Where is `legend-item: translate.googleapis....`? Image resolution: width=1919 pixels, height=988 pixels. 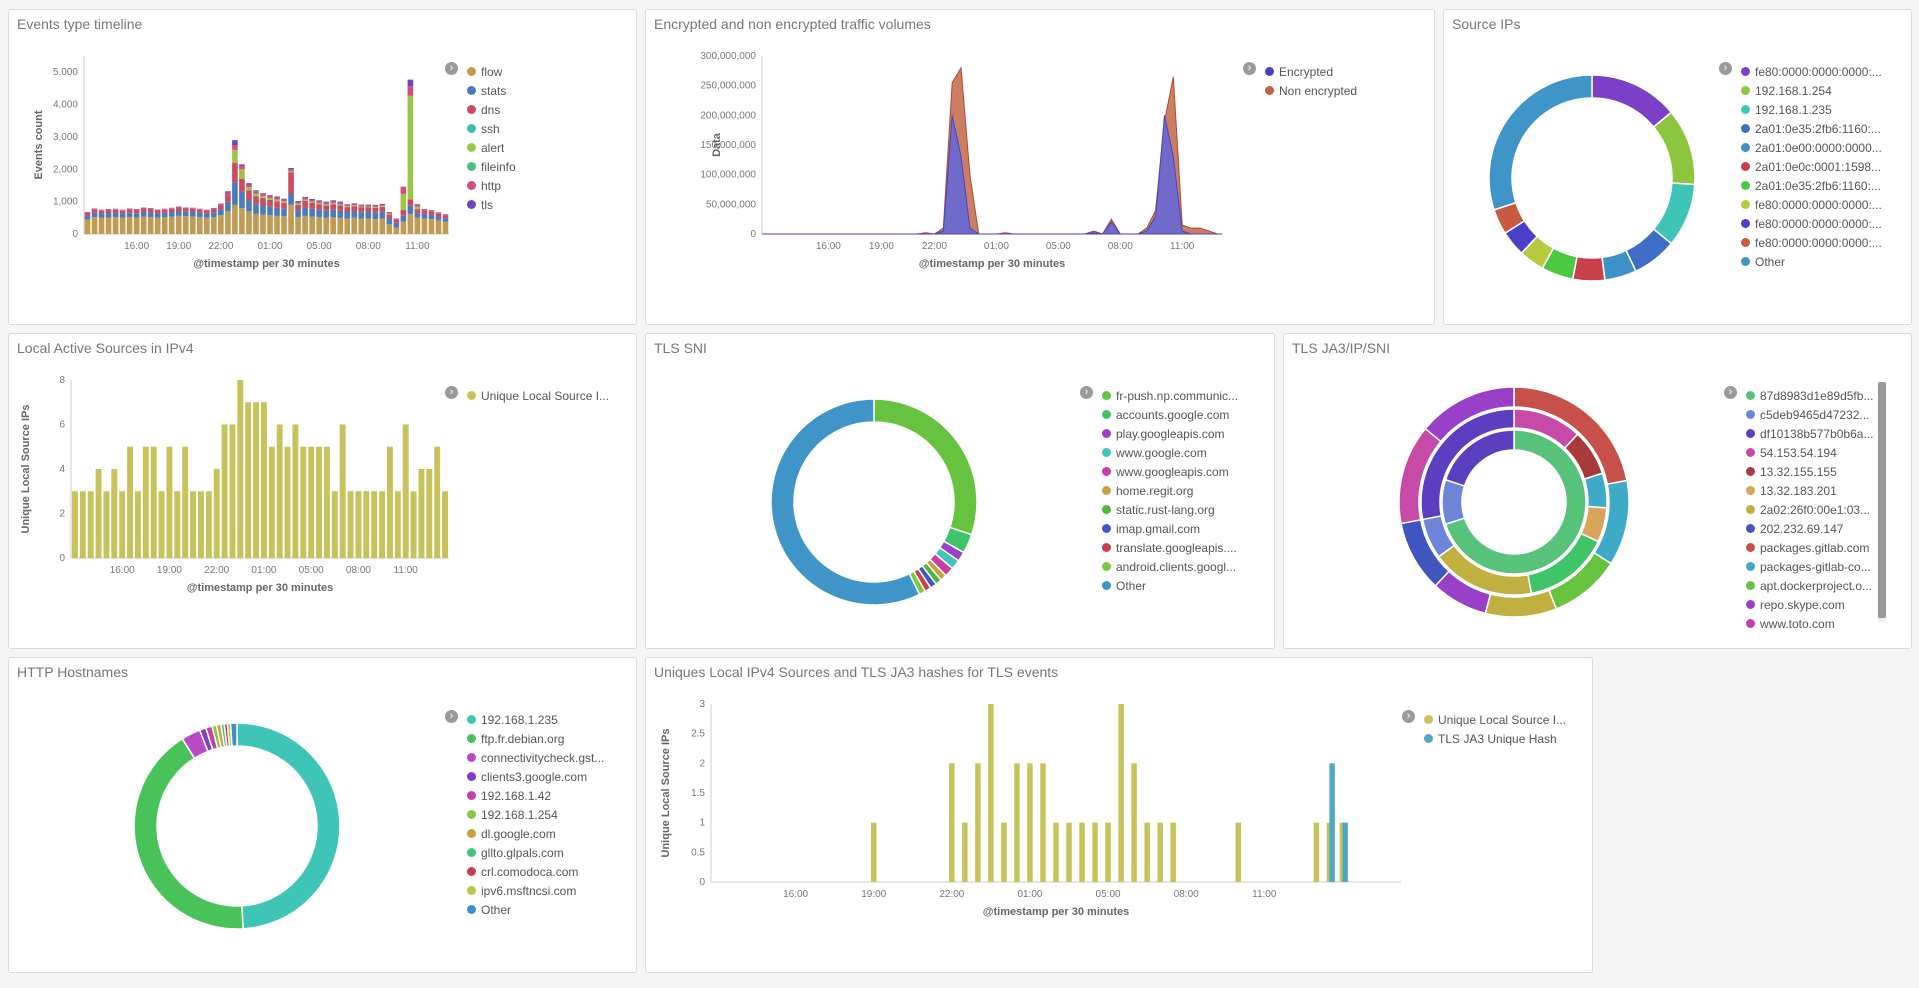
legend-item: translate.googleapis.... is located at coordinates (1170, 547).